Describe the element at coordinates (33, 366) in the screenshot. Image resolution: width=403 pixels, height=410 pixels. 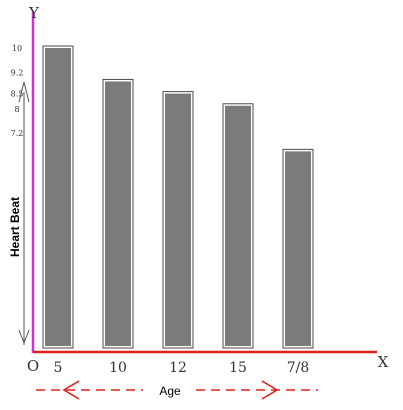
I see `origin-label: O` at that location.